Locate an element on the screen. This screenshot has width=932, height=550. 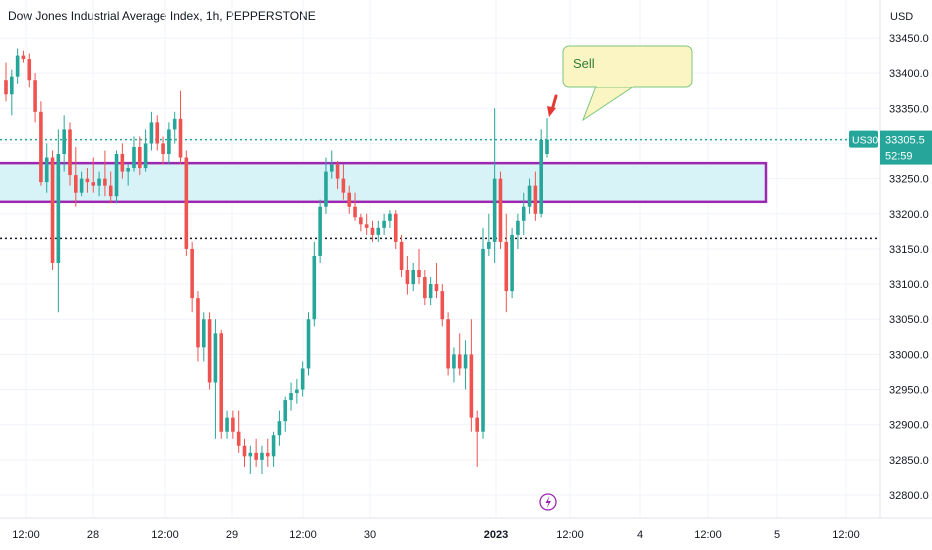
price-tick-label: 33250.0 is located at coordinates (909, 180).